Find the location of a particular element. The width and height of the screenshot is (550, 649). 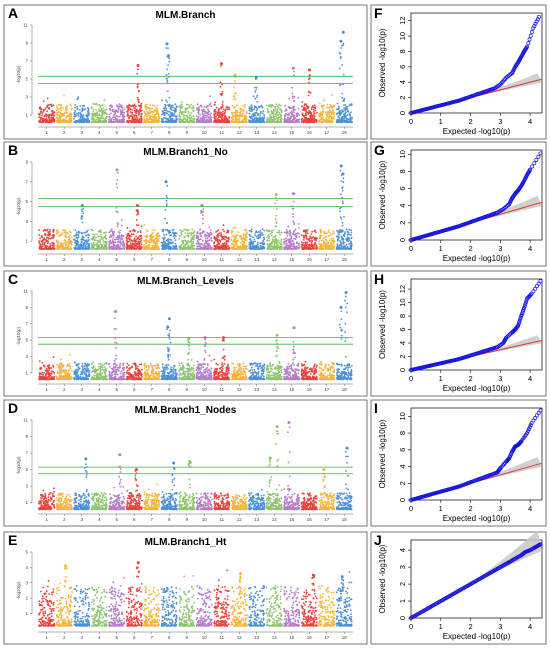

chromosome-label: 10 is located at coordinates (205, 259).